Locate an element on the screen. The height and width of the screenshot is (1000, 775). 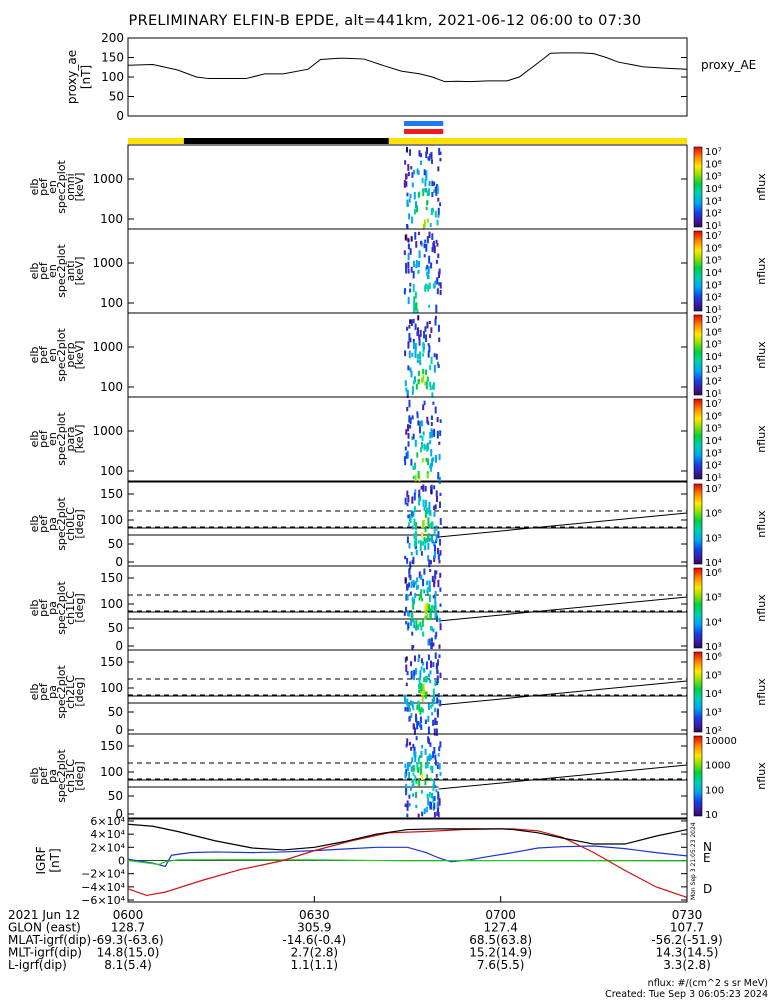
ephemeris-value: -14.6(-0.4) is located at coordinates (314, 940).